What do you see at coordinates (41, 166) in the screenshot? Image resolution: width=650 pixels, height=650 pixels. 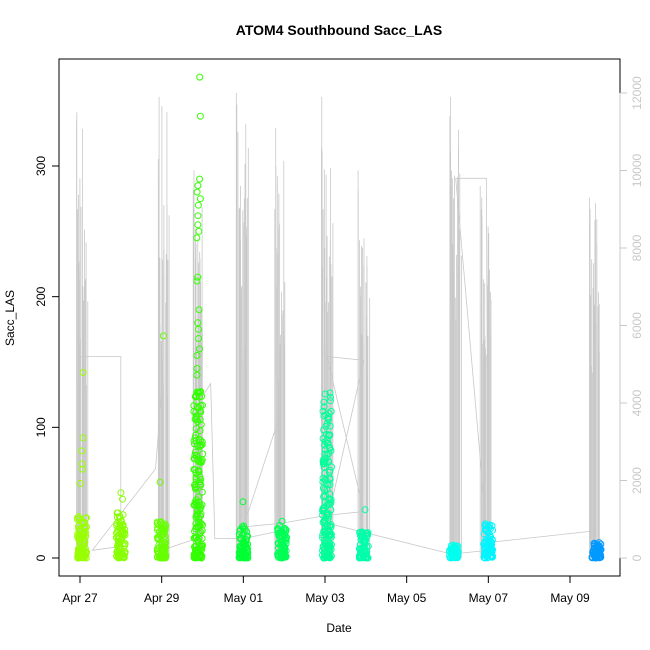 I see `y-tick-label: 300` at bounding box center [41, 166].